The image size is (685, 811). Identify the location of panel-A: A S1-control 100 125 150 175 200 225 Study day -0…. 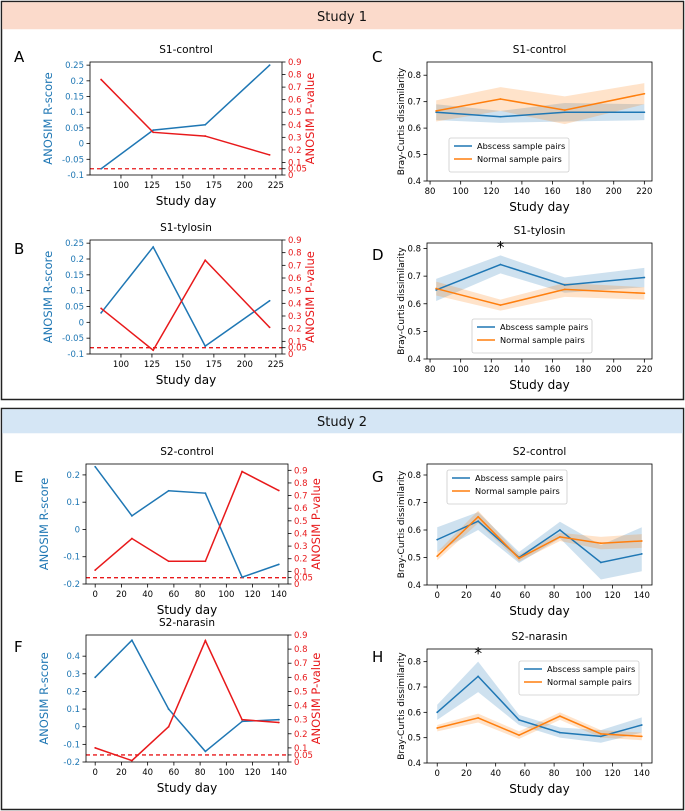
(165, 126).